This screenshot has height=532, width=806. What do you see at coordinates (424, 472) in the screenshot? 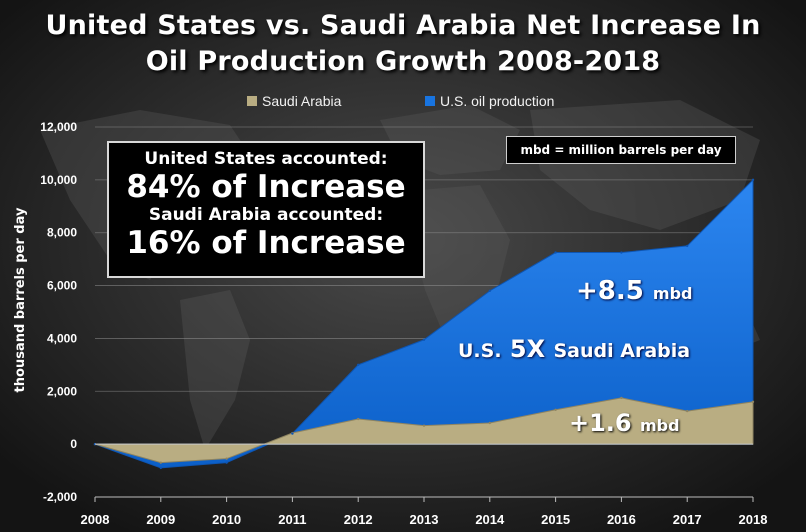
I see `axes` at bounding box center [424, 472].